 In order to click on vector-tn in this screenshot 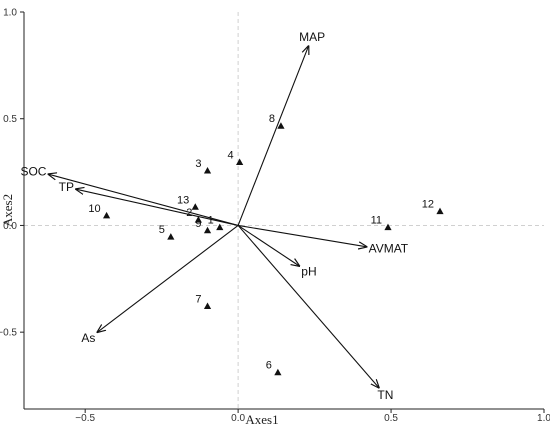, I will do `click(308, 306)`.